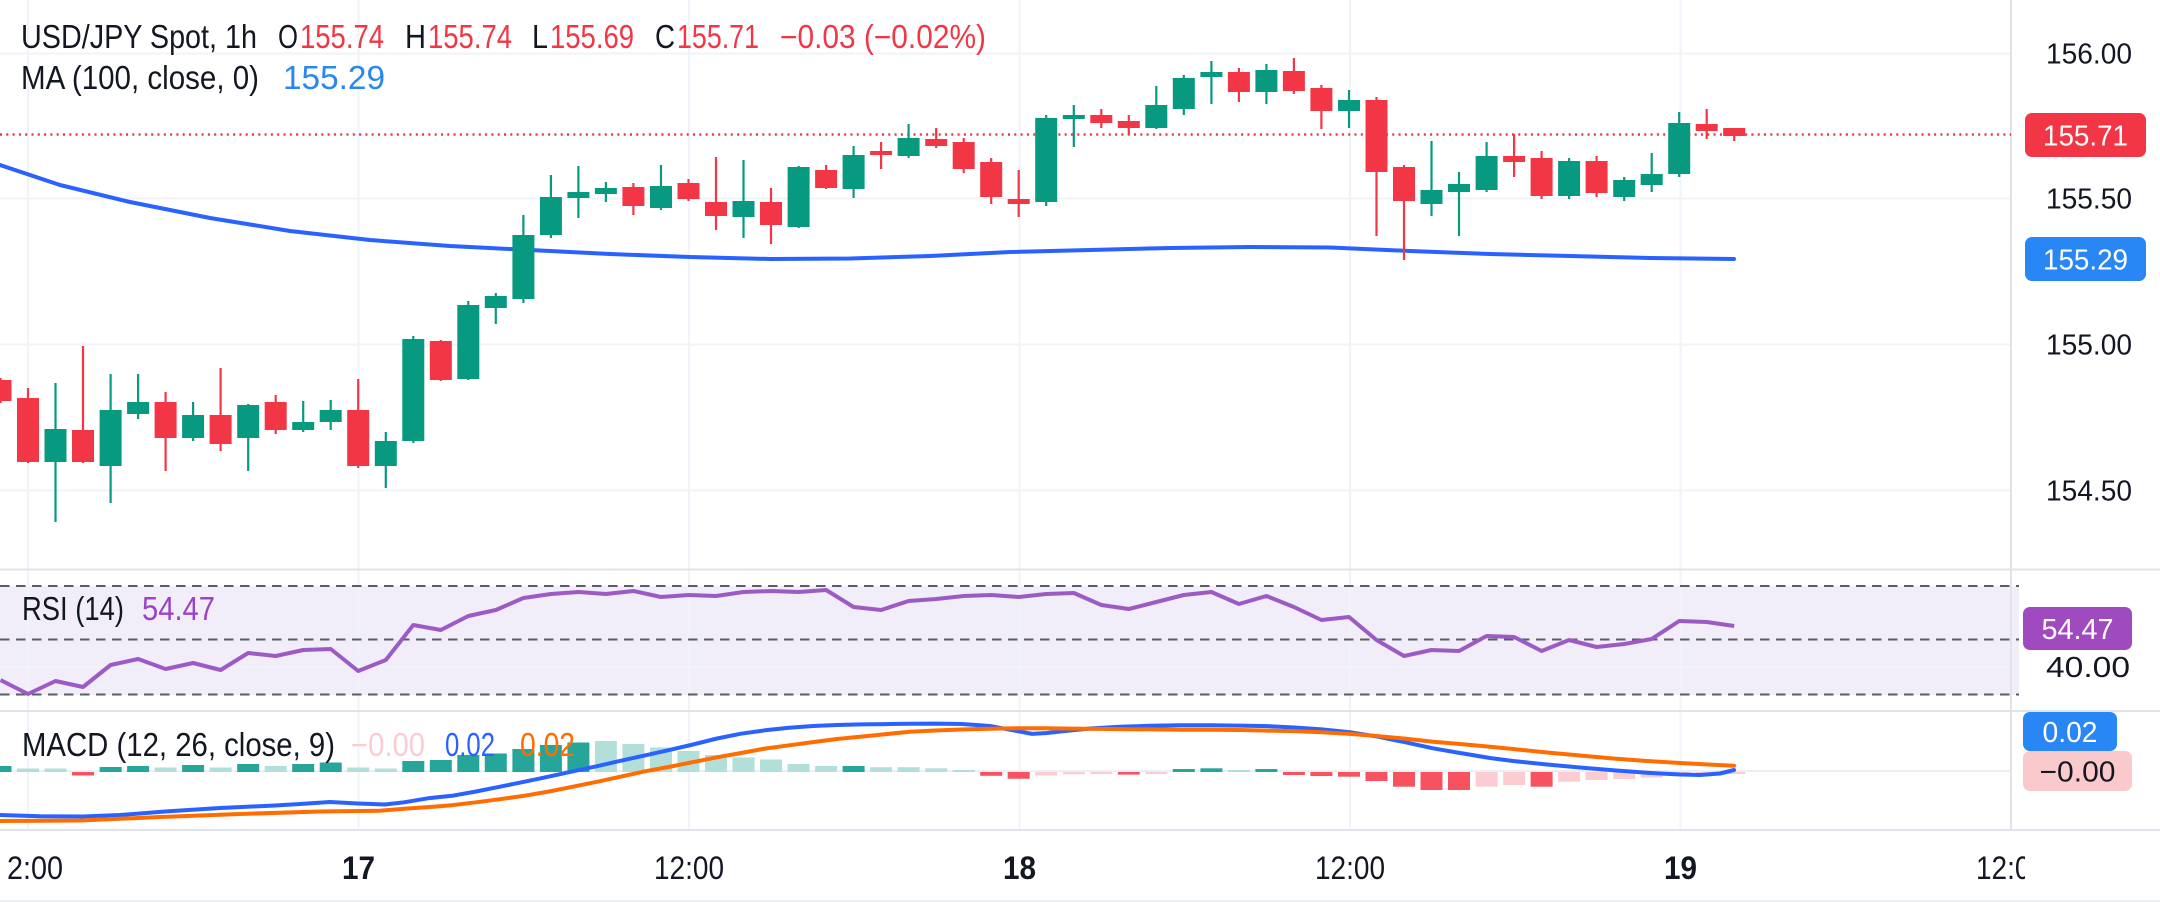 The image size is (2160, 902). I want to click on svg-text: RSI (14), so click(73, 608).